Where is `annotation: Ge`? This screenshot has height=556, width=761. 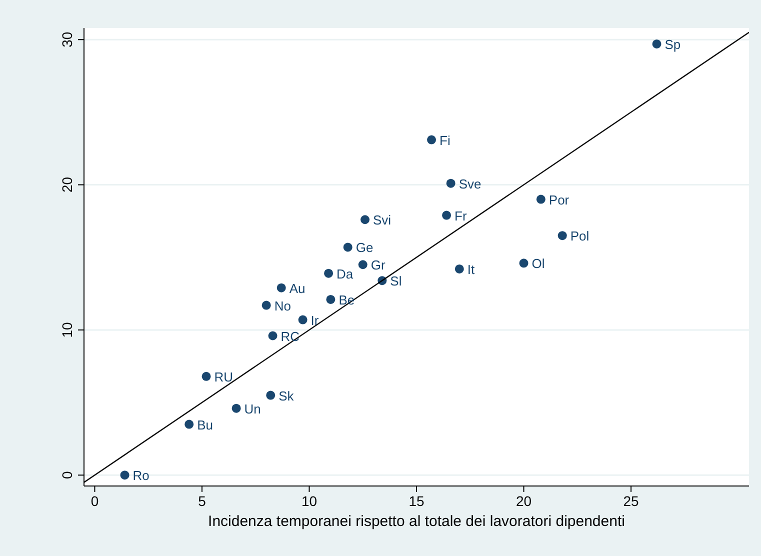
annotation: Ge is located at coordinates (365, 248).